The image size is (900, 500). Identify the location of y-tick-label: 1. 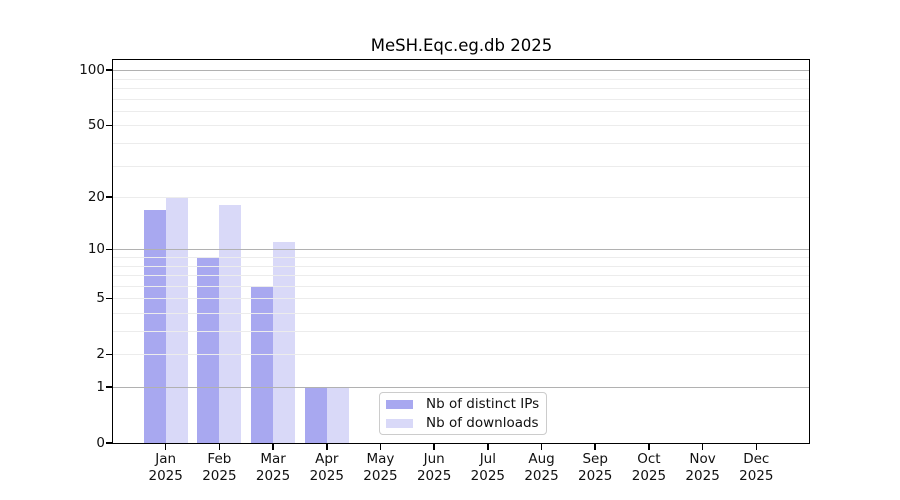
(100, 387).